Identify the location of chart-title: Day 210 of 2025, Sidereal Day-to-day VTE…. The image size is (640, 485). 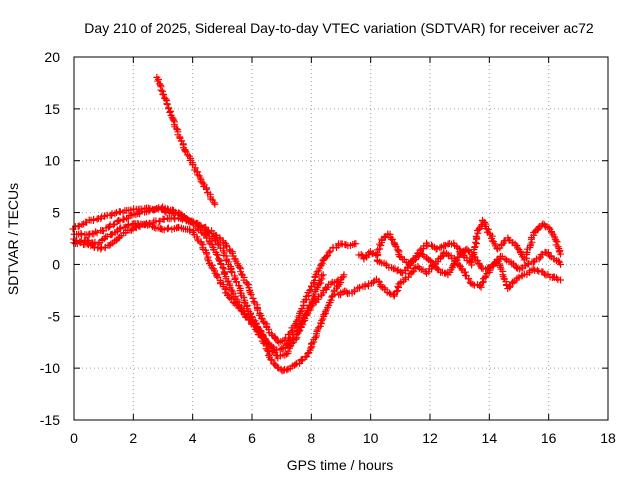
(339, 28).